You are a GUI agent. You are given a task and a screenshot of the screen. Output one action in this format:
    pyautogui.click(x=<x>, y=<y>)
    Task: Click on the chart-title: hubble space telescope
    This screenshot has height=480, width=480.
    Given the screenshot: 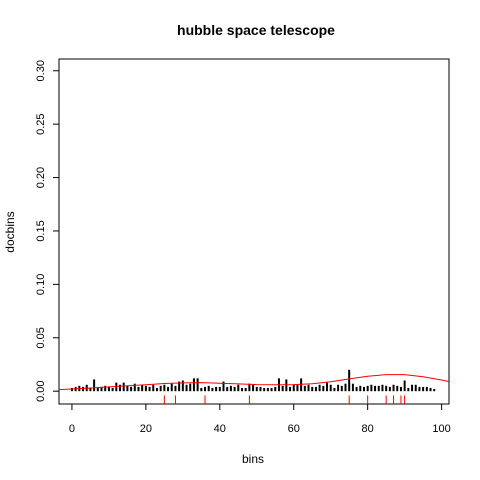 What is the action you would take?
    pyautogui.click(x=256, y=30)
    